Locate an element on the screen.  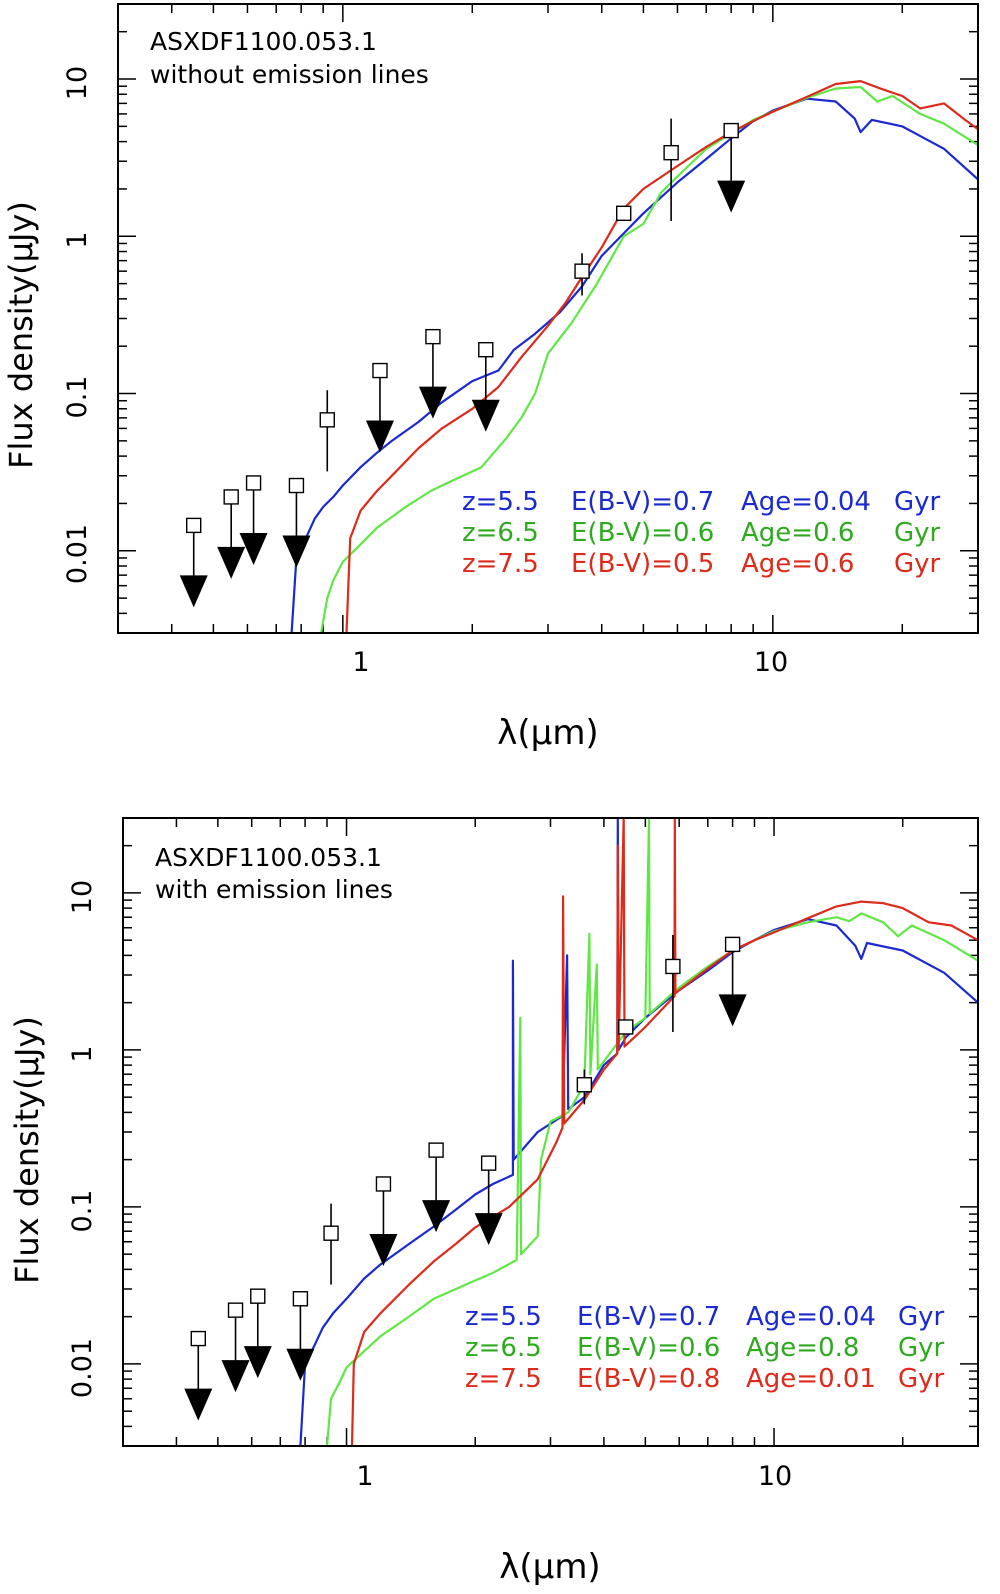
bottom-legend-unit-2: Gyr is located at coordinates (921, 1379).